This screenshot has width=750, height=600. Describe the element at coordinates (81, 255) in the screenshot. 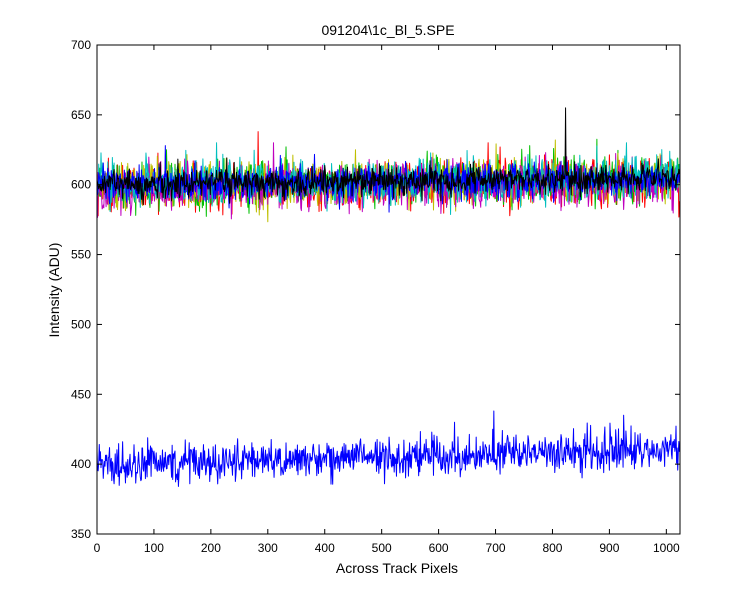

I see `y-tick-label: 550` at that location.